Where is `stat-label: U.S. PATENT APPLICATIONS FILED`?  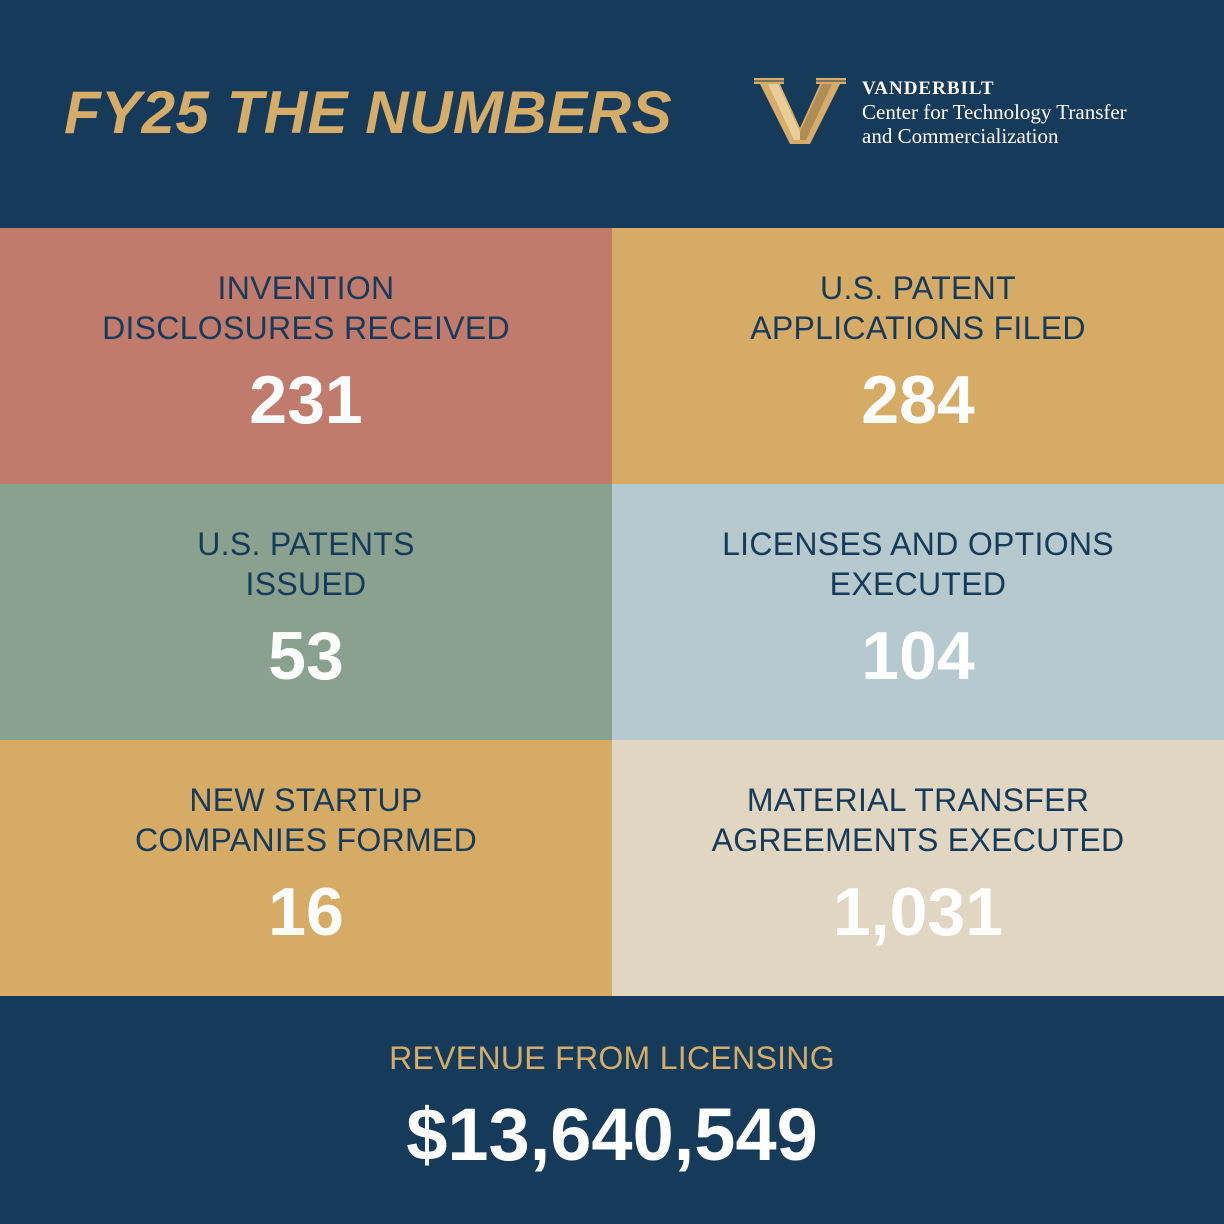
stat-label: U.S. PATENT APPLICATIONS FILED is located at coordinates (918, 308).